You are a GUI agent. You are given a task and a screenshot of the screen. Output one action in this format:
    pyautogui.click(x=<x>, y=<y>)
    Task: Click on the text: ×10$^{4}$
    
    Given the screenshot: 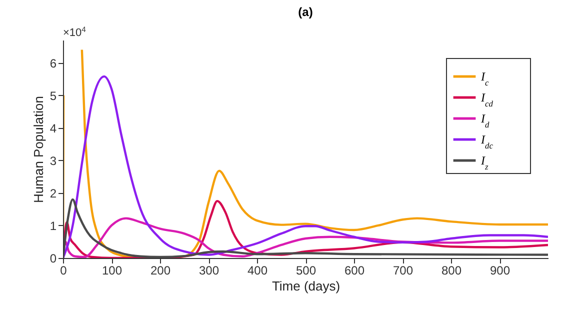 What is the action you would take?
    pyautogui.click(x=75, y=31)
    